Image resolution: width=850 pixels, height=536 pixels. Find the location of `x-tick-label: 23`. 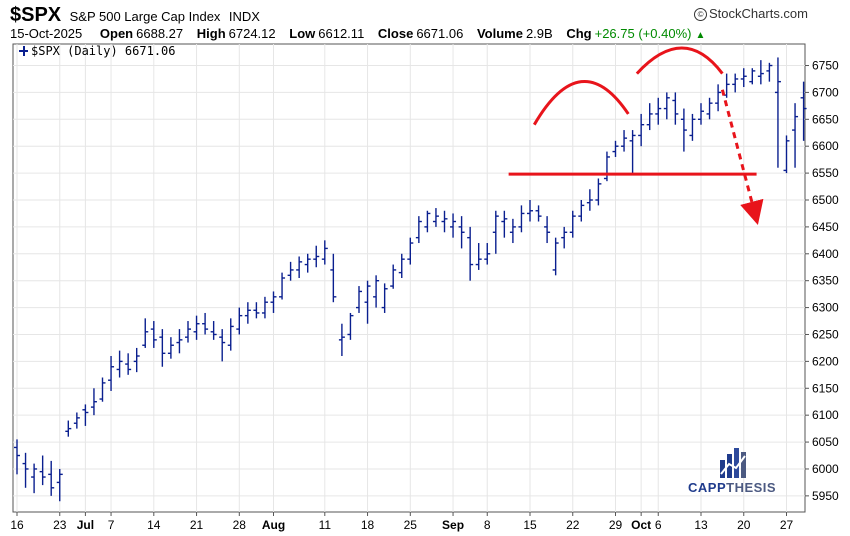

x-tick-label: 23 is located at coordinates (60, 525).